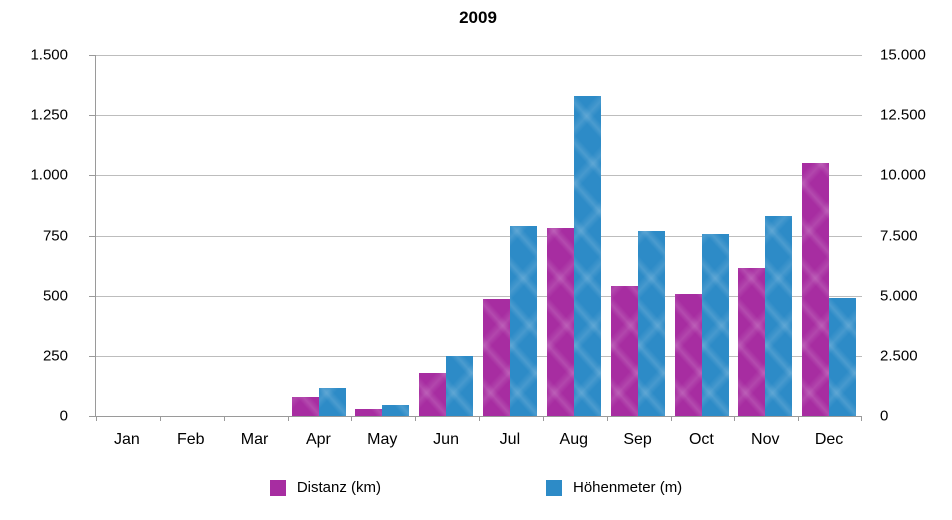 This screenshot has height=520, width=952. Describe the element at coordinates (55, 296) in the screenshot. I see `left-axis-label: 500` at that location.